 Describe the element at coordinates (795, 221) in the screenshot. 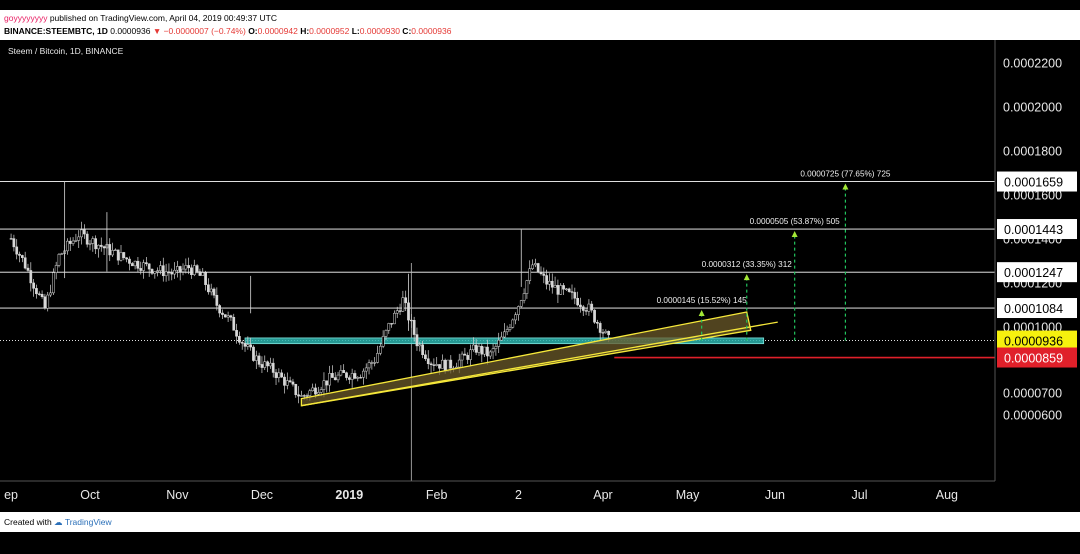

I see `target-label: 0.0000505 (53.87%) 505` at that location.